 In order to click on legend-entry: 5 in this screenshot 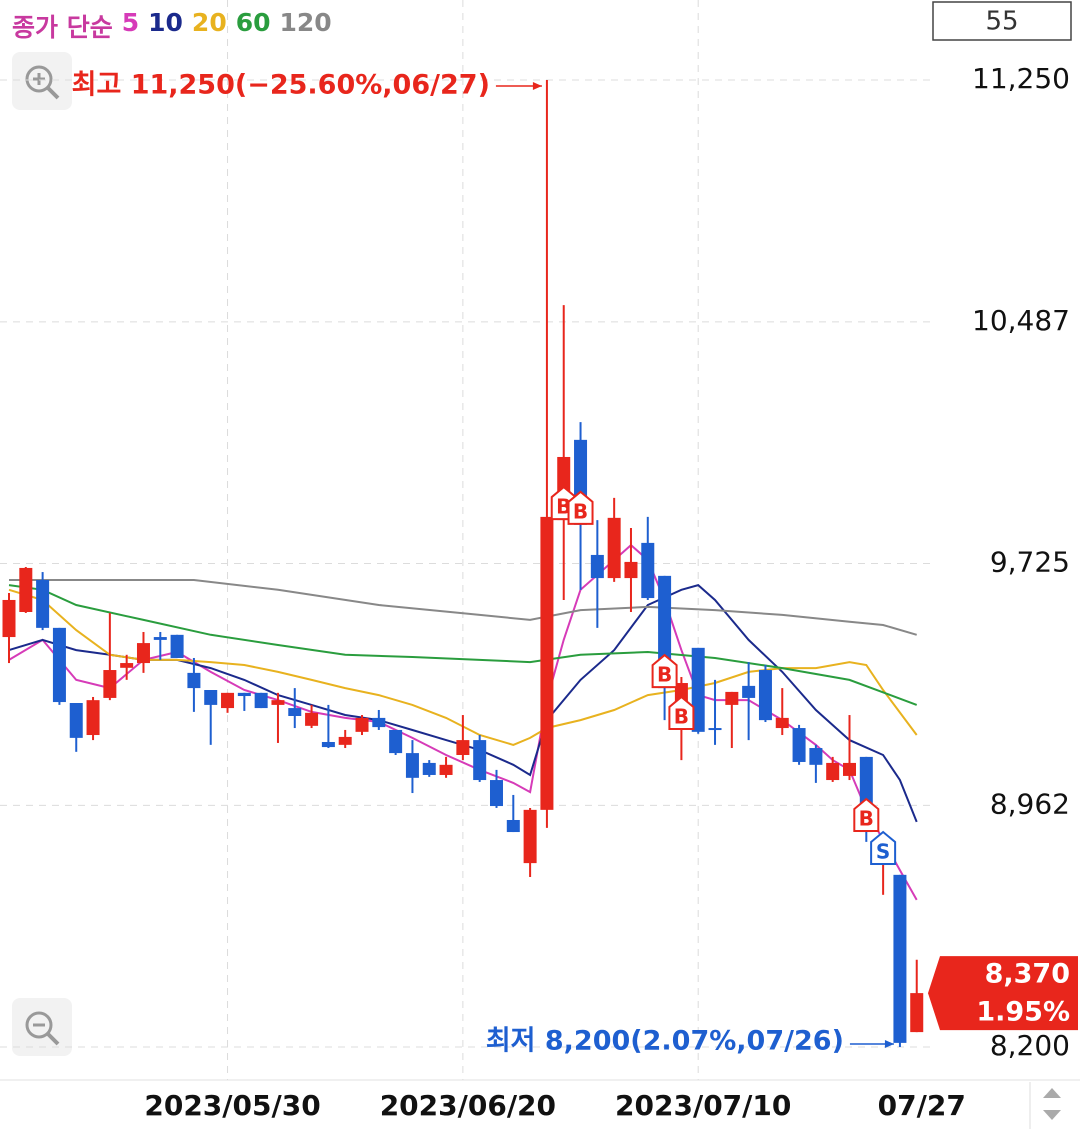, I will do `click(130, 22)`.